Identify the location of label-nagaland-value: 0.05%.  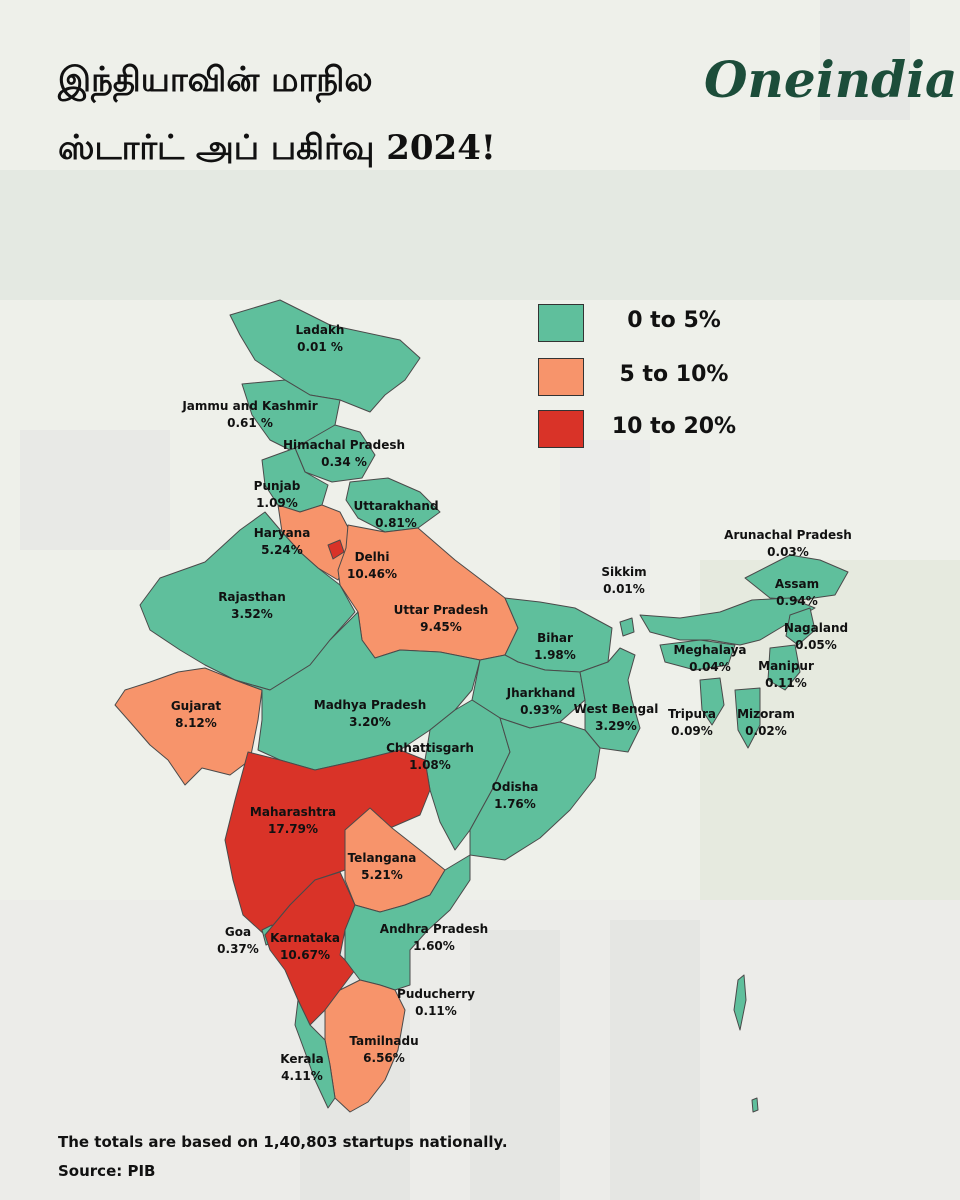
(816, 645).